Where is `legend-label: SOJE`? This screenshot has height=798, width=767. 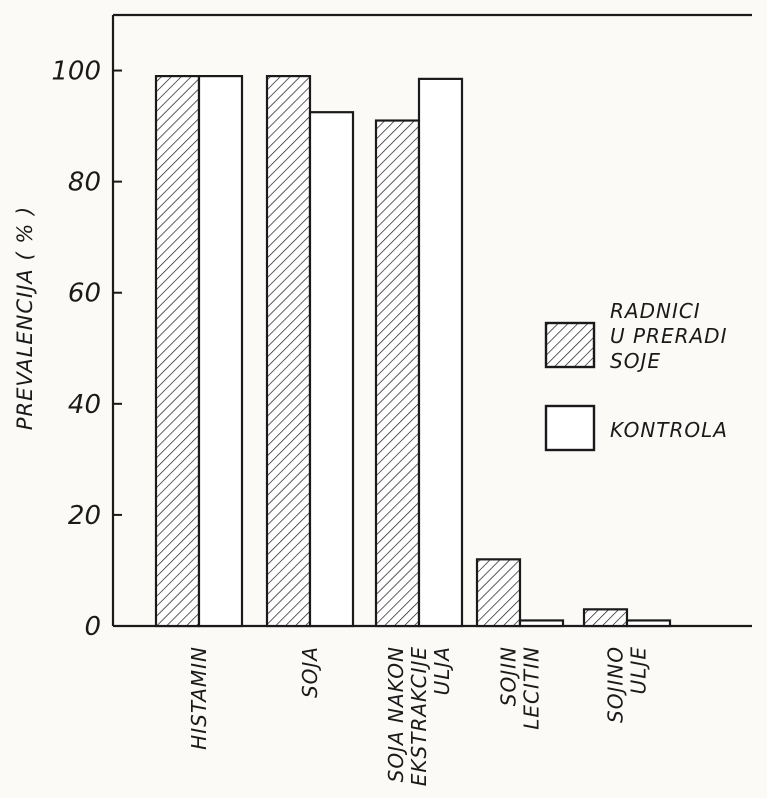
legend-label: SOJE is located at coordinates (635, 361).